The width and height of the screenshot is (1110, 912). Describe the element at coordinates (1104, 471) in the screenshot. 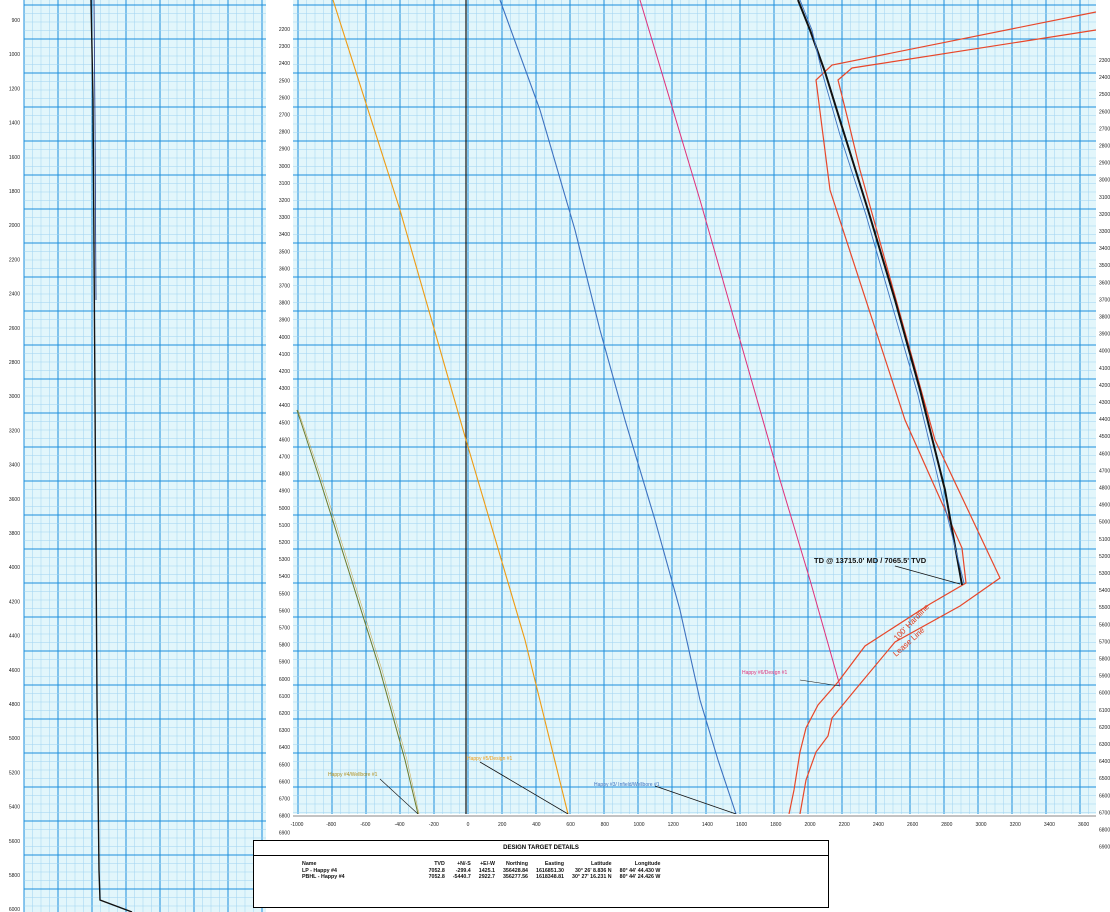

I see `plan-tick-label-right: 4700` at that location.